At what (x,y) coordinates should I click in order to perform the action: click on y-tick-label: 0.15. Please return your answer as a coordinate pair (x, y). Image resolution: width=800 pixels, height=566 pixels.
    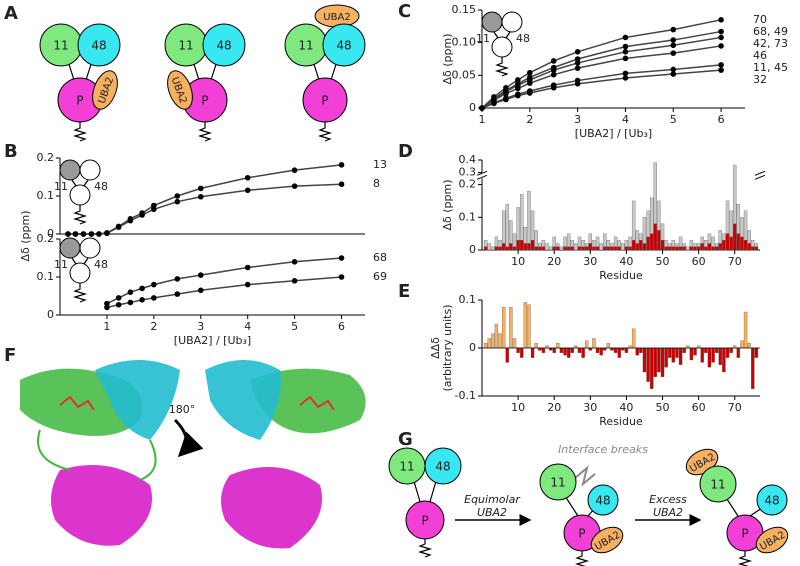
    Looking at the image, I should click on (464, 9).